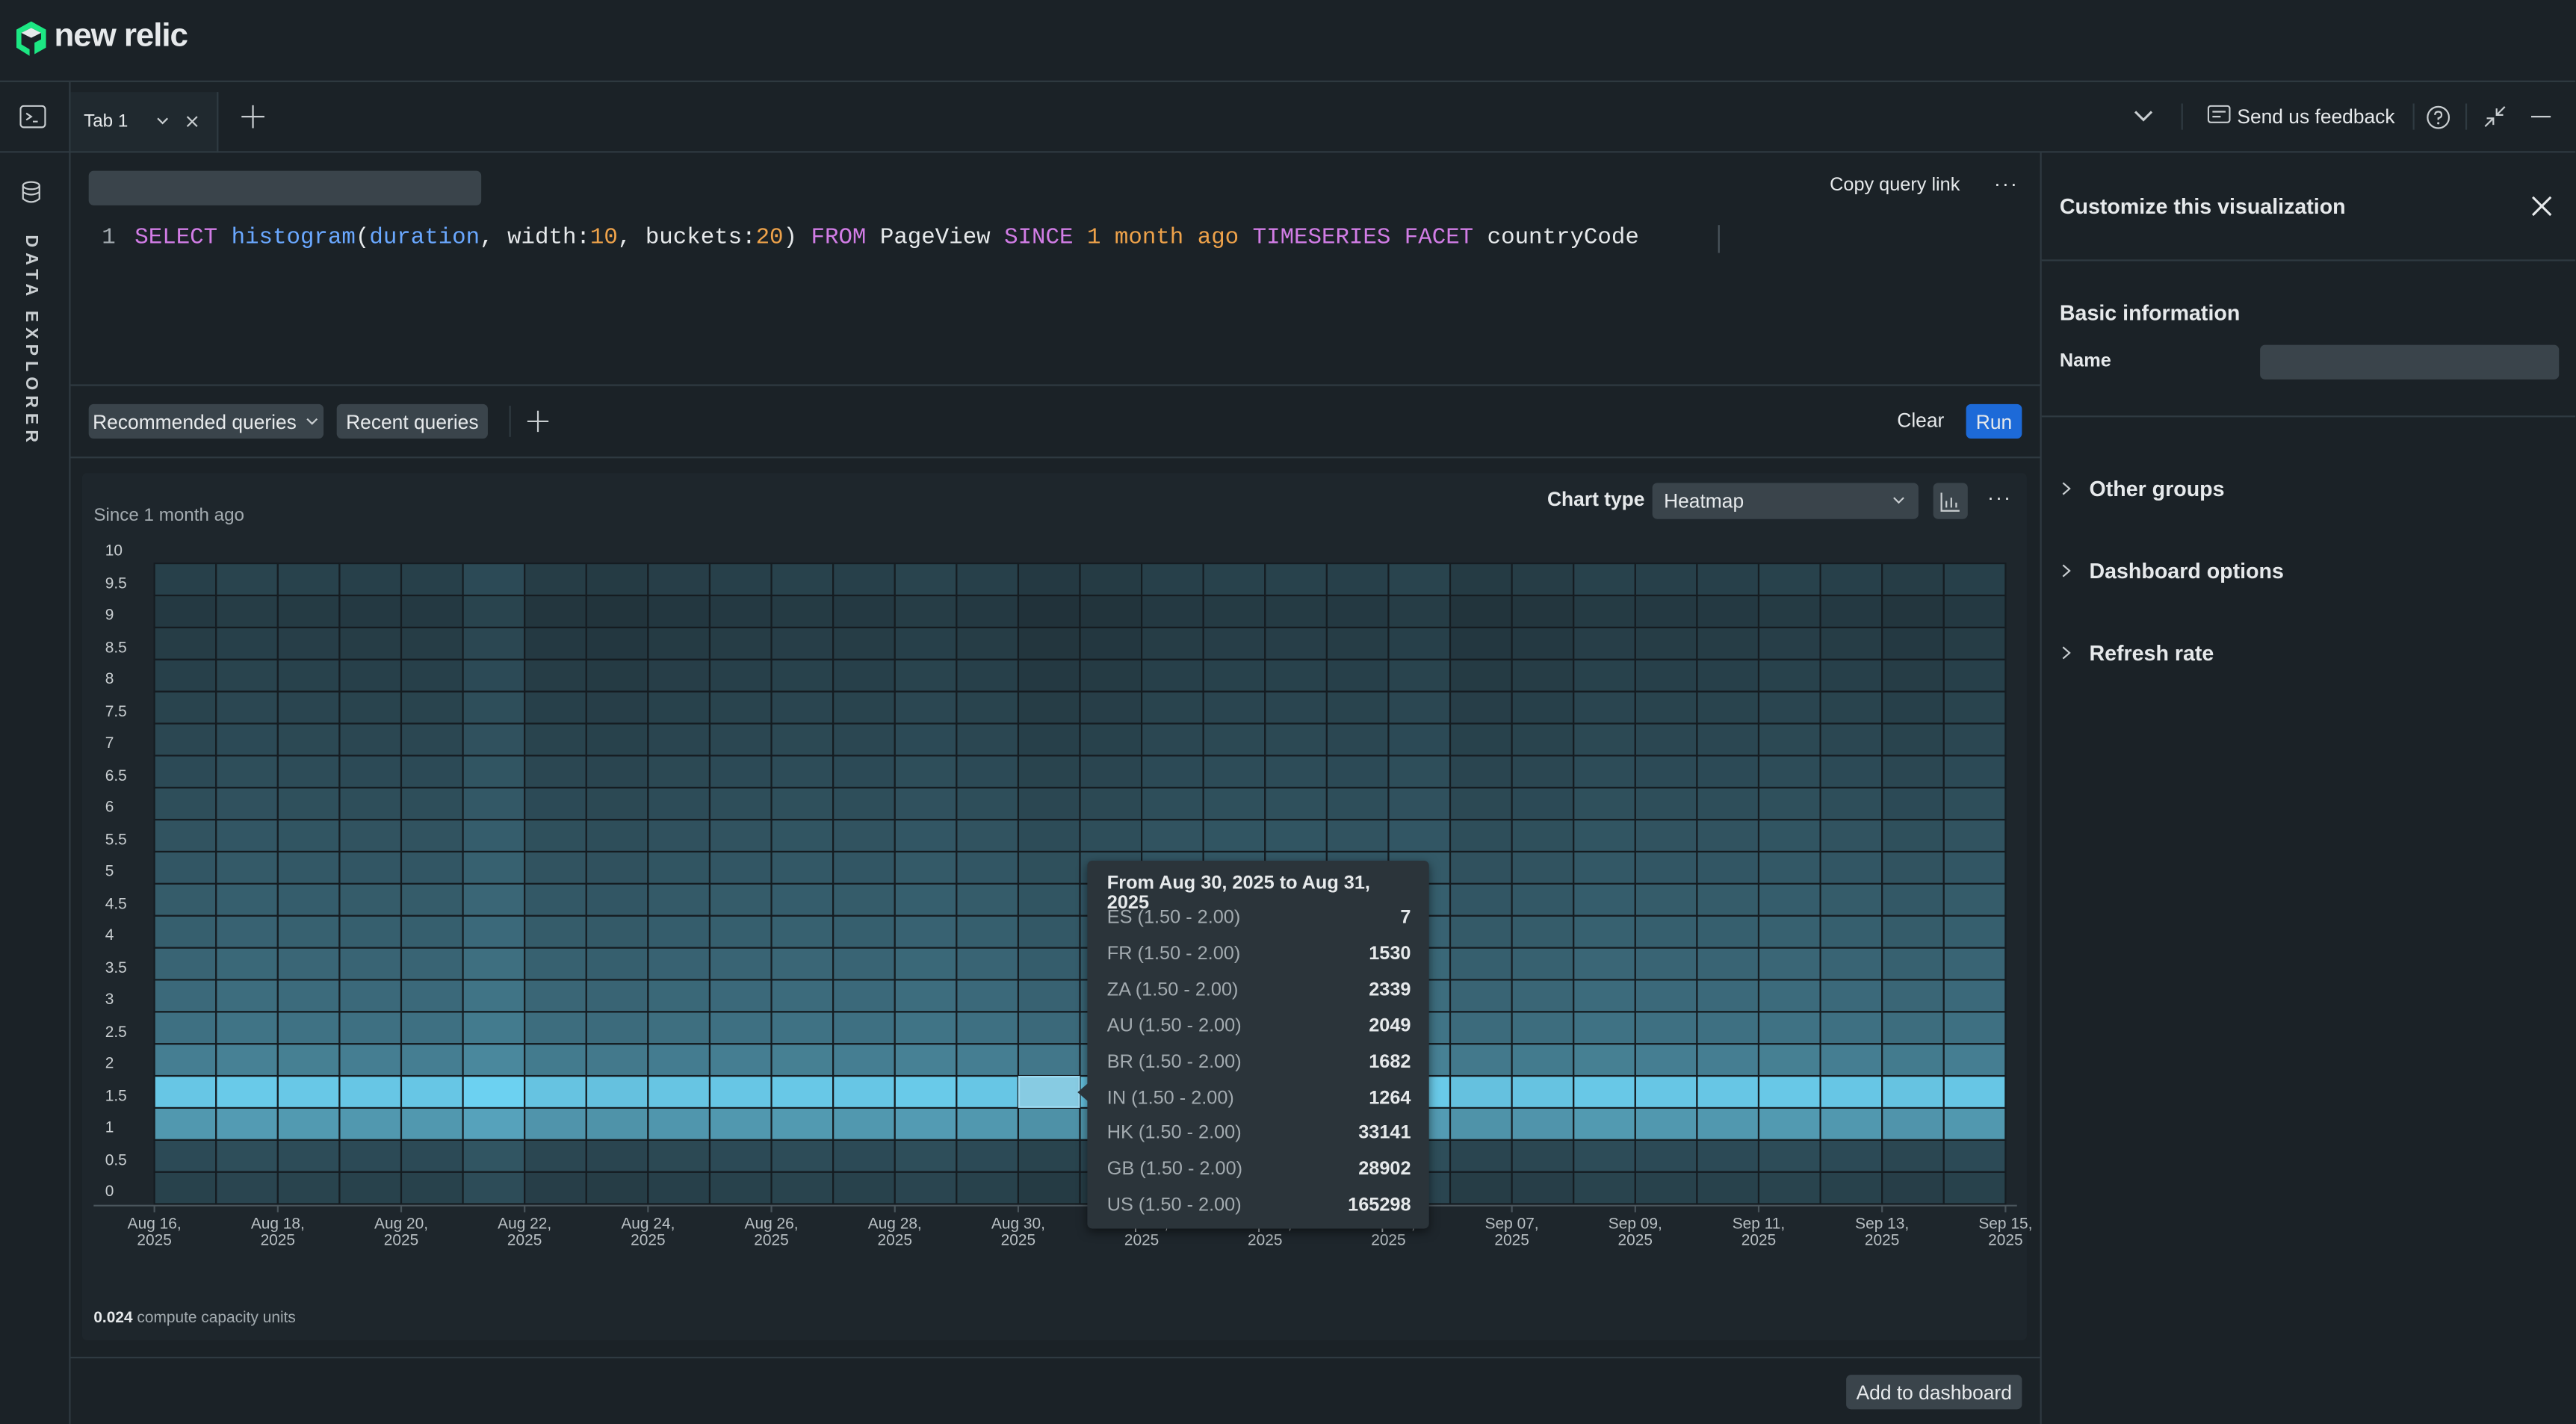  I want to click on section-toggle: Refresh rate, so click(2151, 652).